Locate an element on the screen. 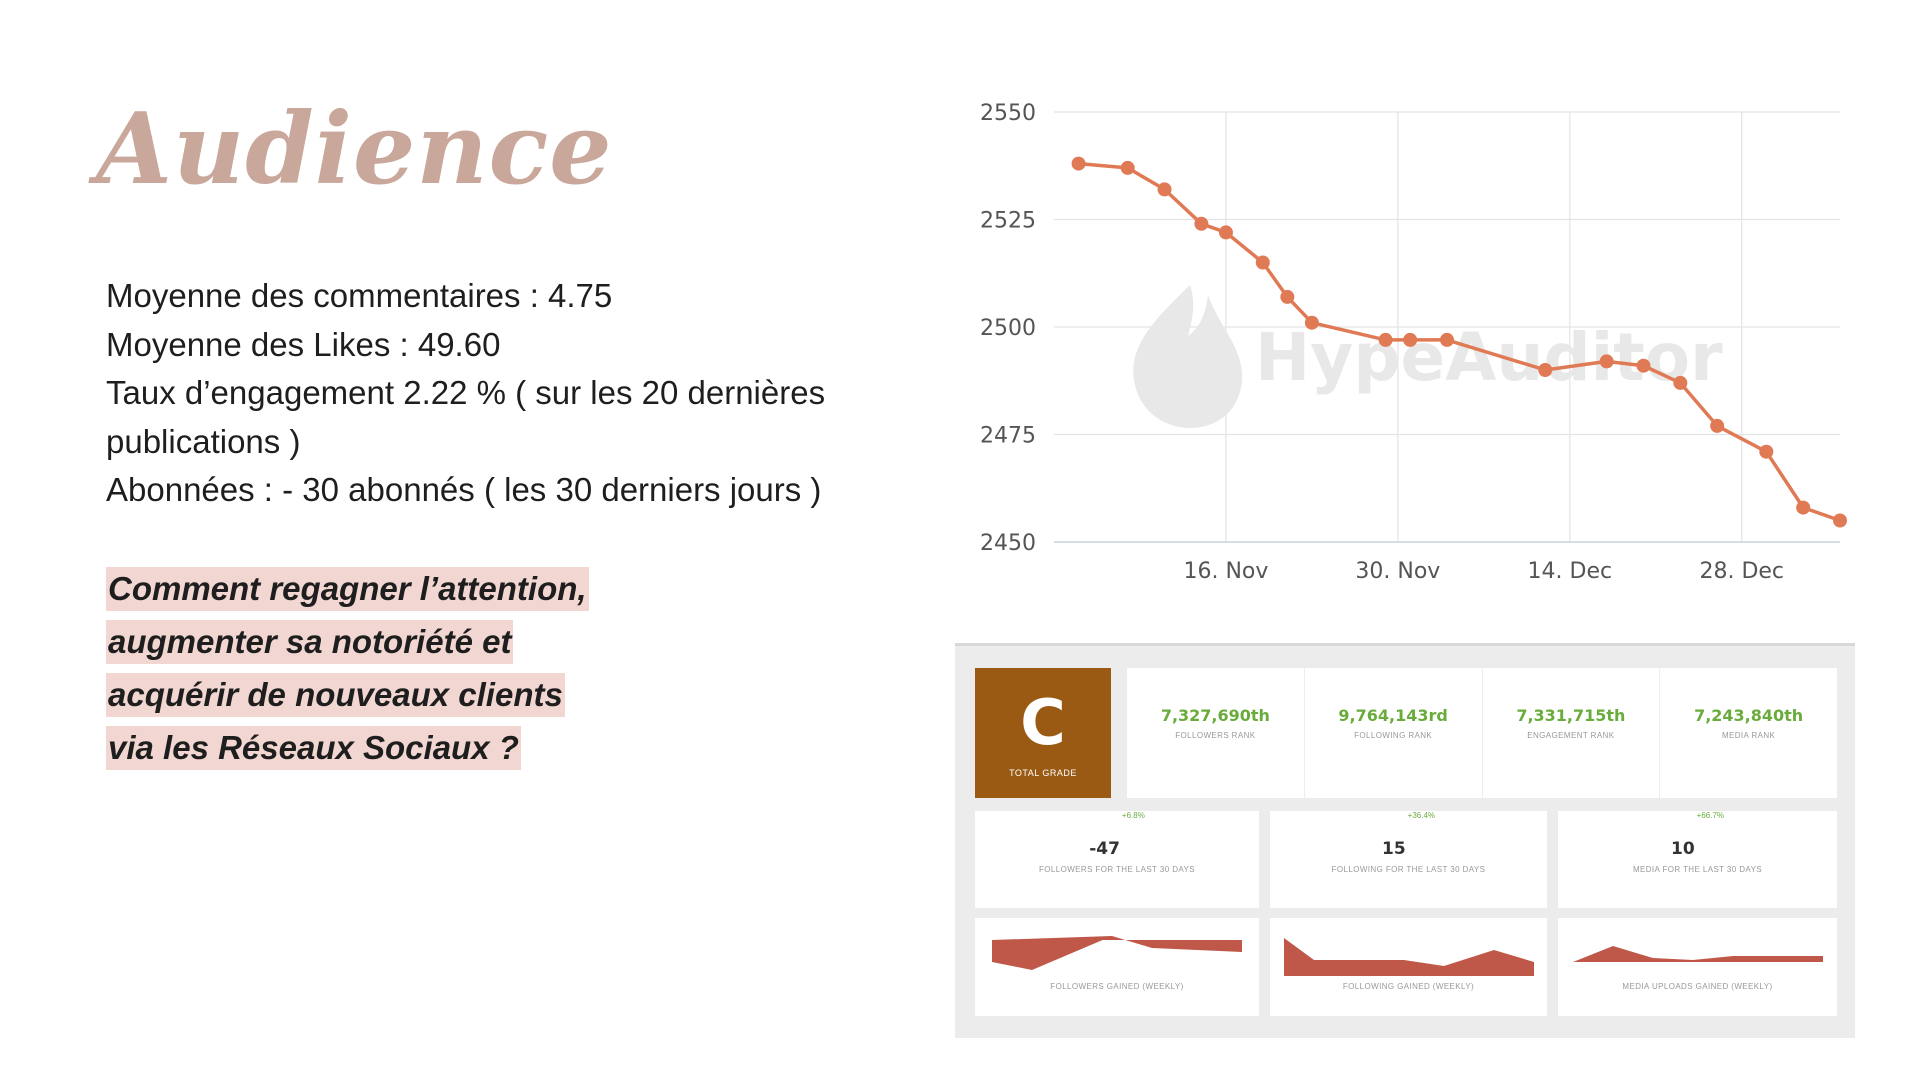 Image resolution: width=1920 pixels, height=1080 pixels. question-line-1: Comment regagner l’attention, is located at coordinates (347, 589).